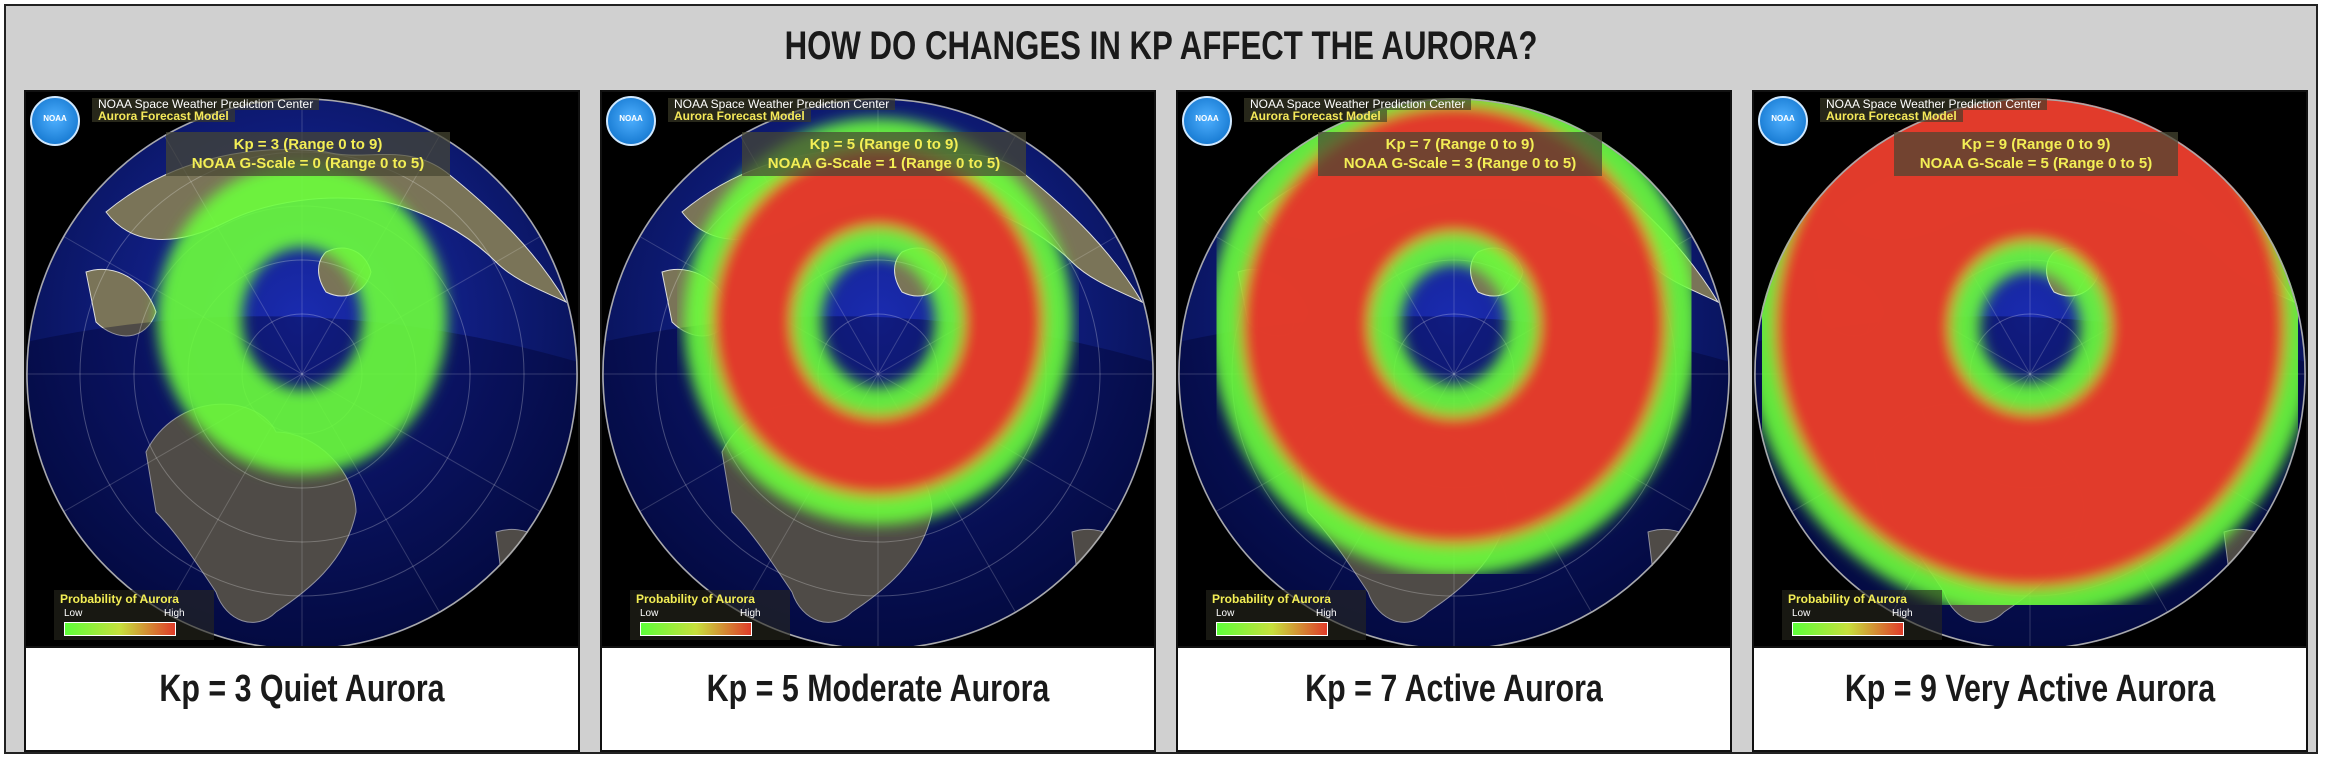  What do you see at coordinates (1161, 46) in the screenshot?
I see `page-title: HOW DO CHANGES IN KP AFFECT THE AURORA?` at bounding box center [1161, 46].